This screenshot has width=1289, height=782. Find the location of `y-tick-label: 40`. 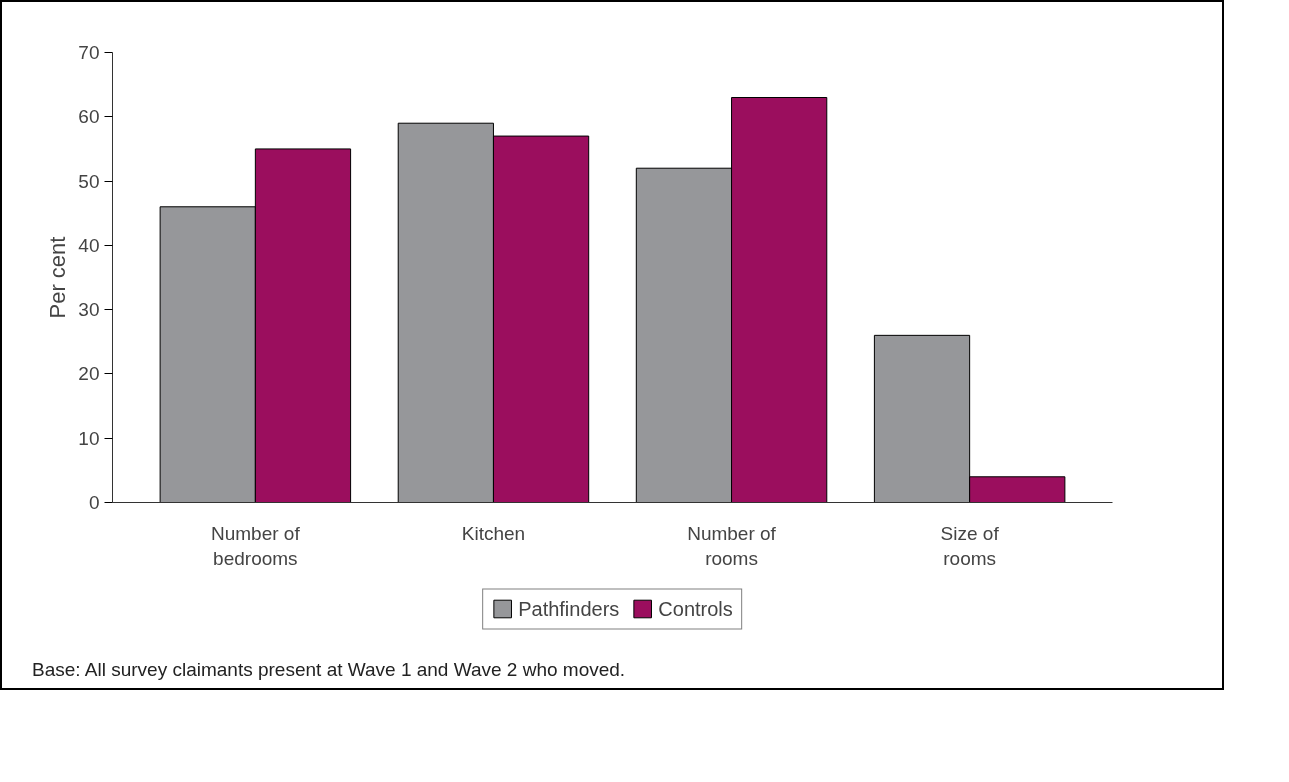

y-tick-label: 40 is located at coordinates (89, 245).